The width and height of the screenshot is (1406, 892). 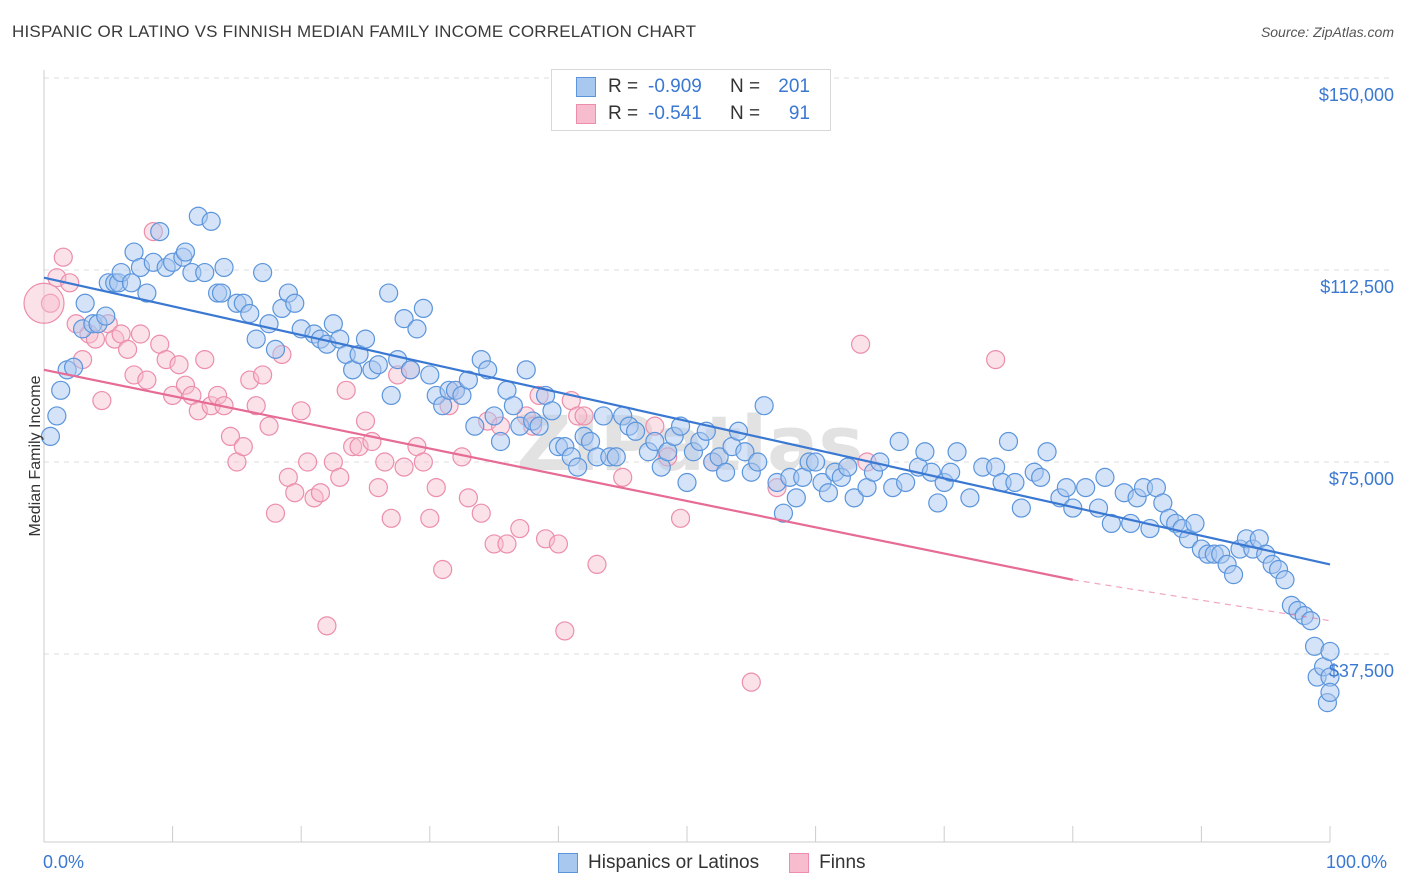 What do you see at coordinates (691, 100) in the screenshot?
I see `stats-legend: R = -0.909 N = 201 R = -0.541 N = 91` at bounding box center [691, 100].